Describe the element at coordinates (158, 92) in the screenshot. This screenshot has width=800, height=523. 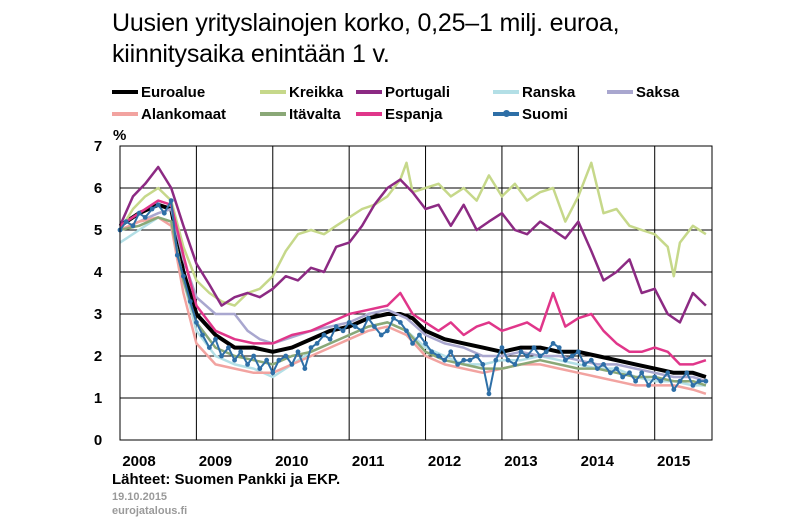
I see `legend-item-euroalue: Euroalue` at that location.